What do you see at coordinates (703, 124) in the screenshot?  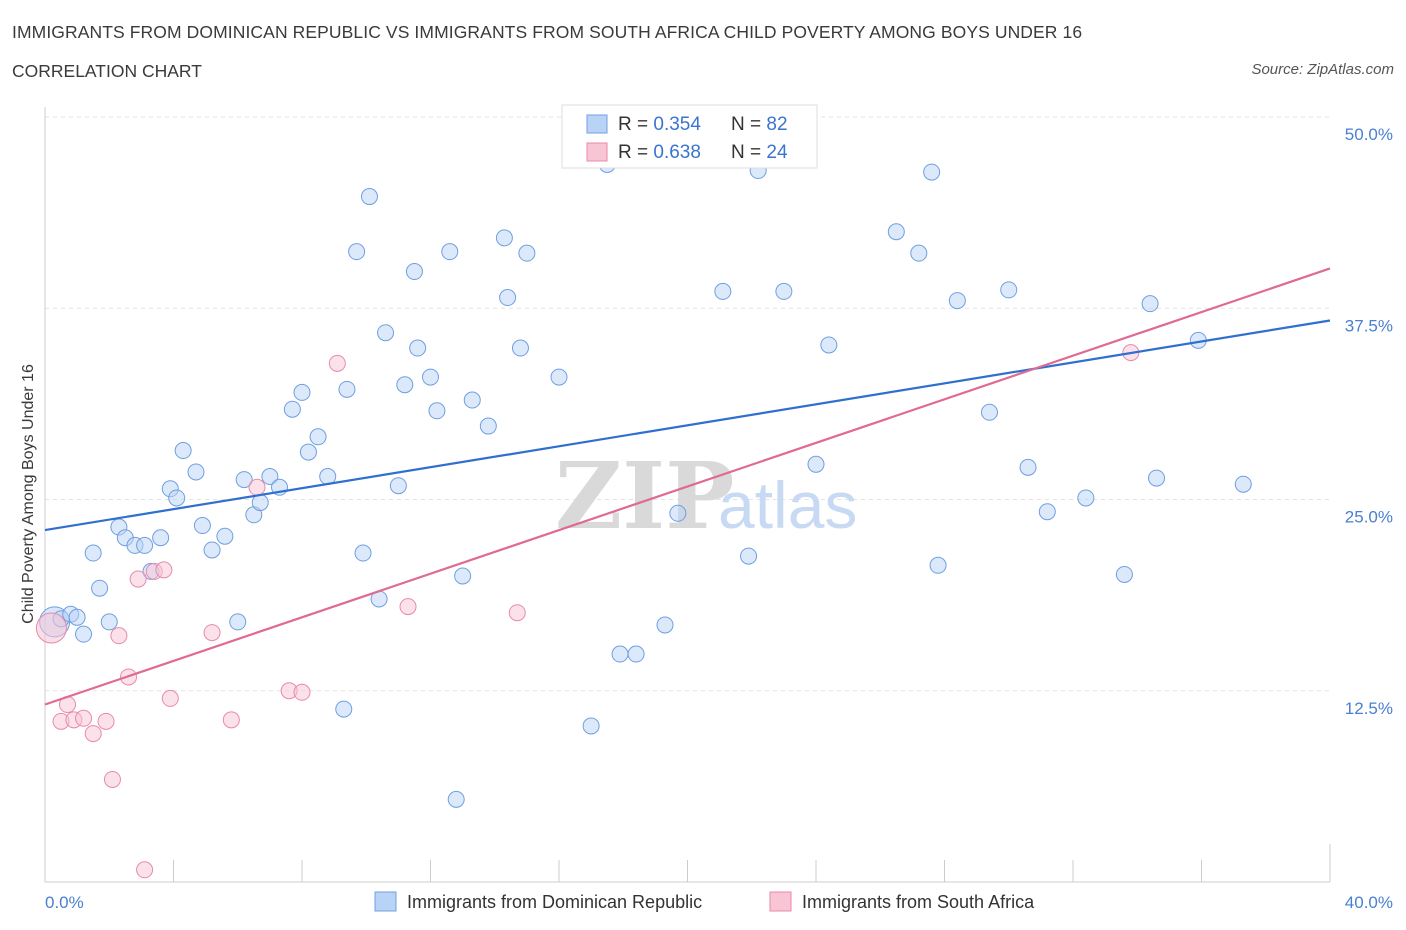 I see `stats-row-0: R = 0.354 N = 82` at bounding box center [703, 124].